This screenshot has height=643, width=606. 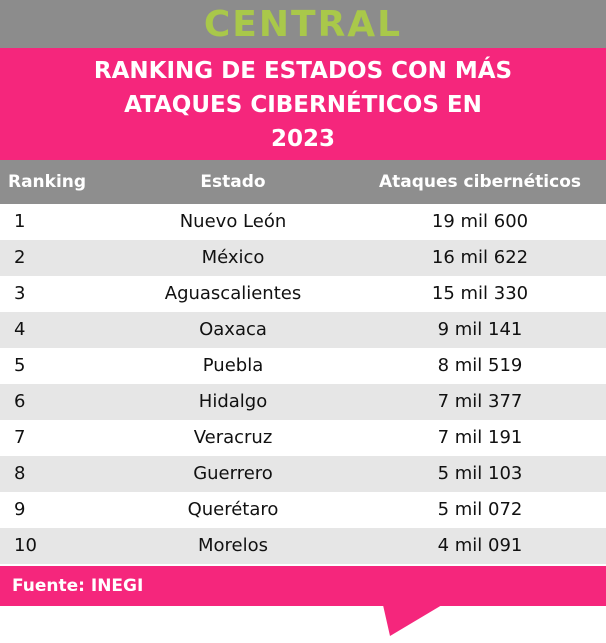 What do you see at coordinates (480, 437) in the screenshot?
I see `attacks-cell: 7 mil 191` at bounding box center [480, 437].